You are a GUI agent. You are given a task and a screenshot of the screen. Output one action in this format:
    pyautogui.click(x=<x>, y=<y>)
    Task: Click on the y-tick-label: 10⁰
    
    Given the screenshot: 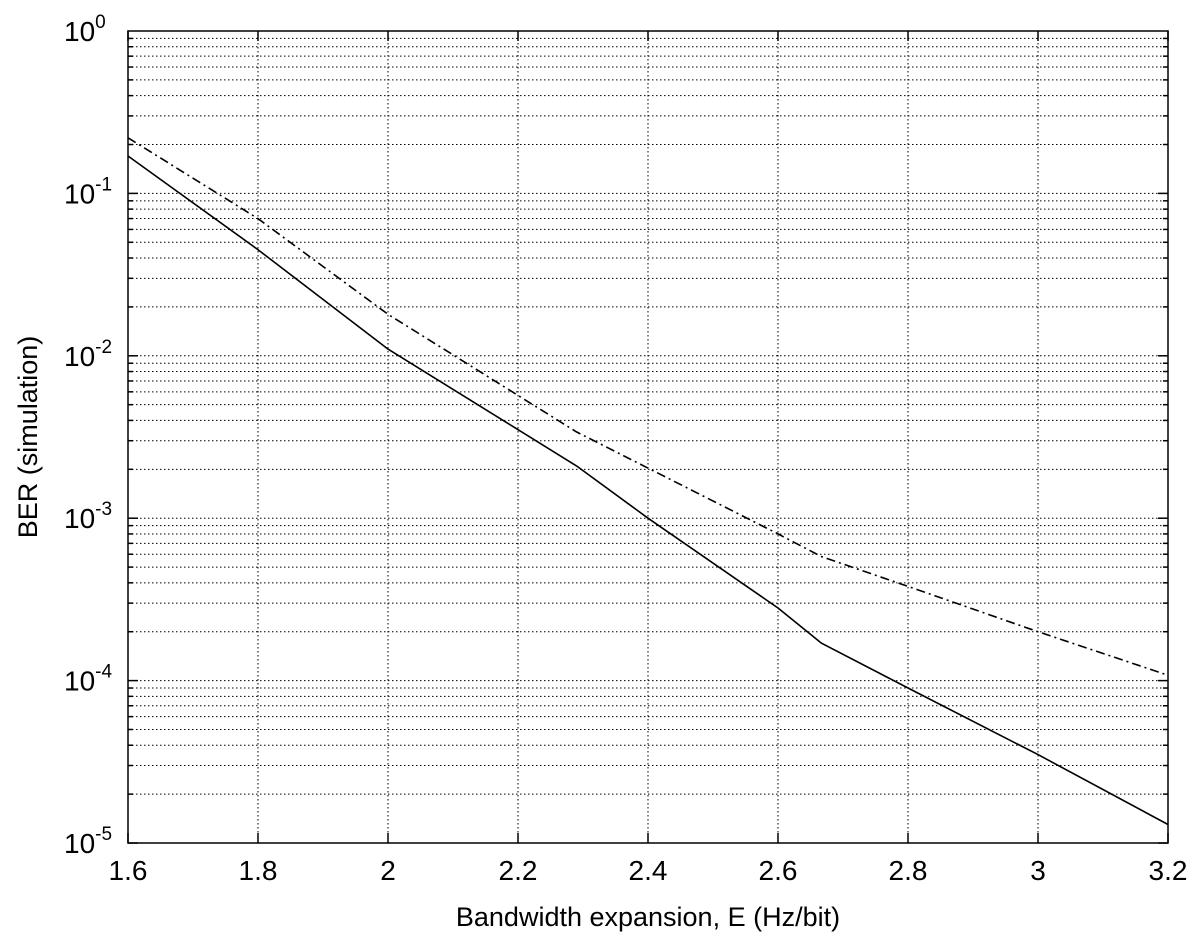 What is the action you would take?
    pyautogui.click(x=85, y=29)
    